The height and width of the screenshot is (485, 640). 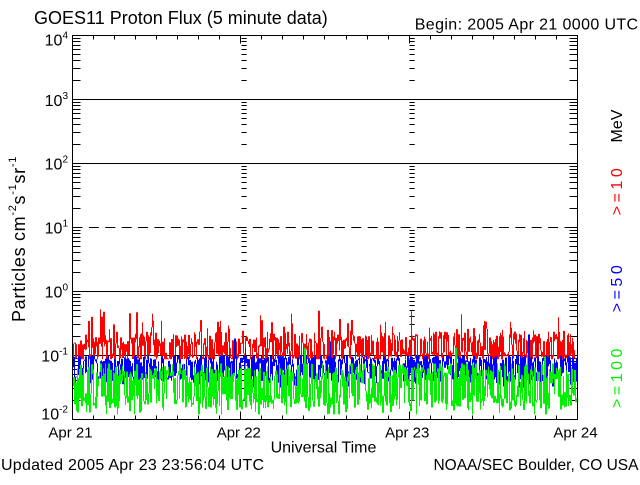 What do you see at coordinates (575, 433) in the screenshot?
I see `svg-text: Apr 24` at bounding box center [575, 433].